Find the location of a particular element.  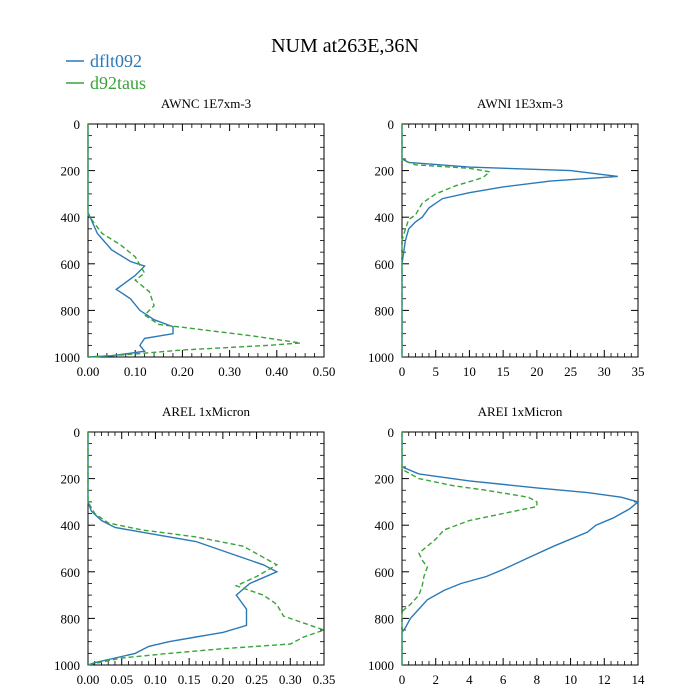

x-tick-label: 0.40 is located at coordinates (276, 371).